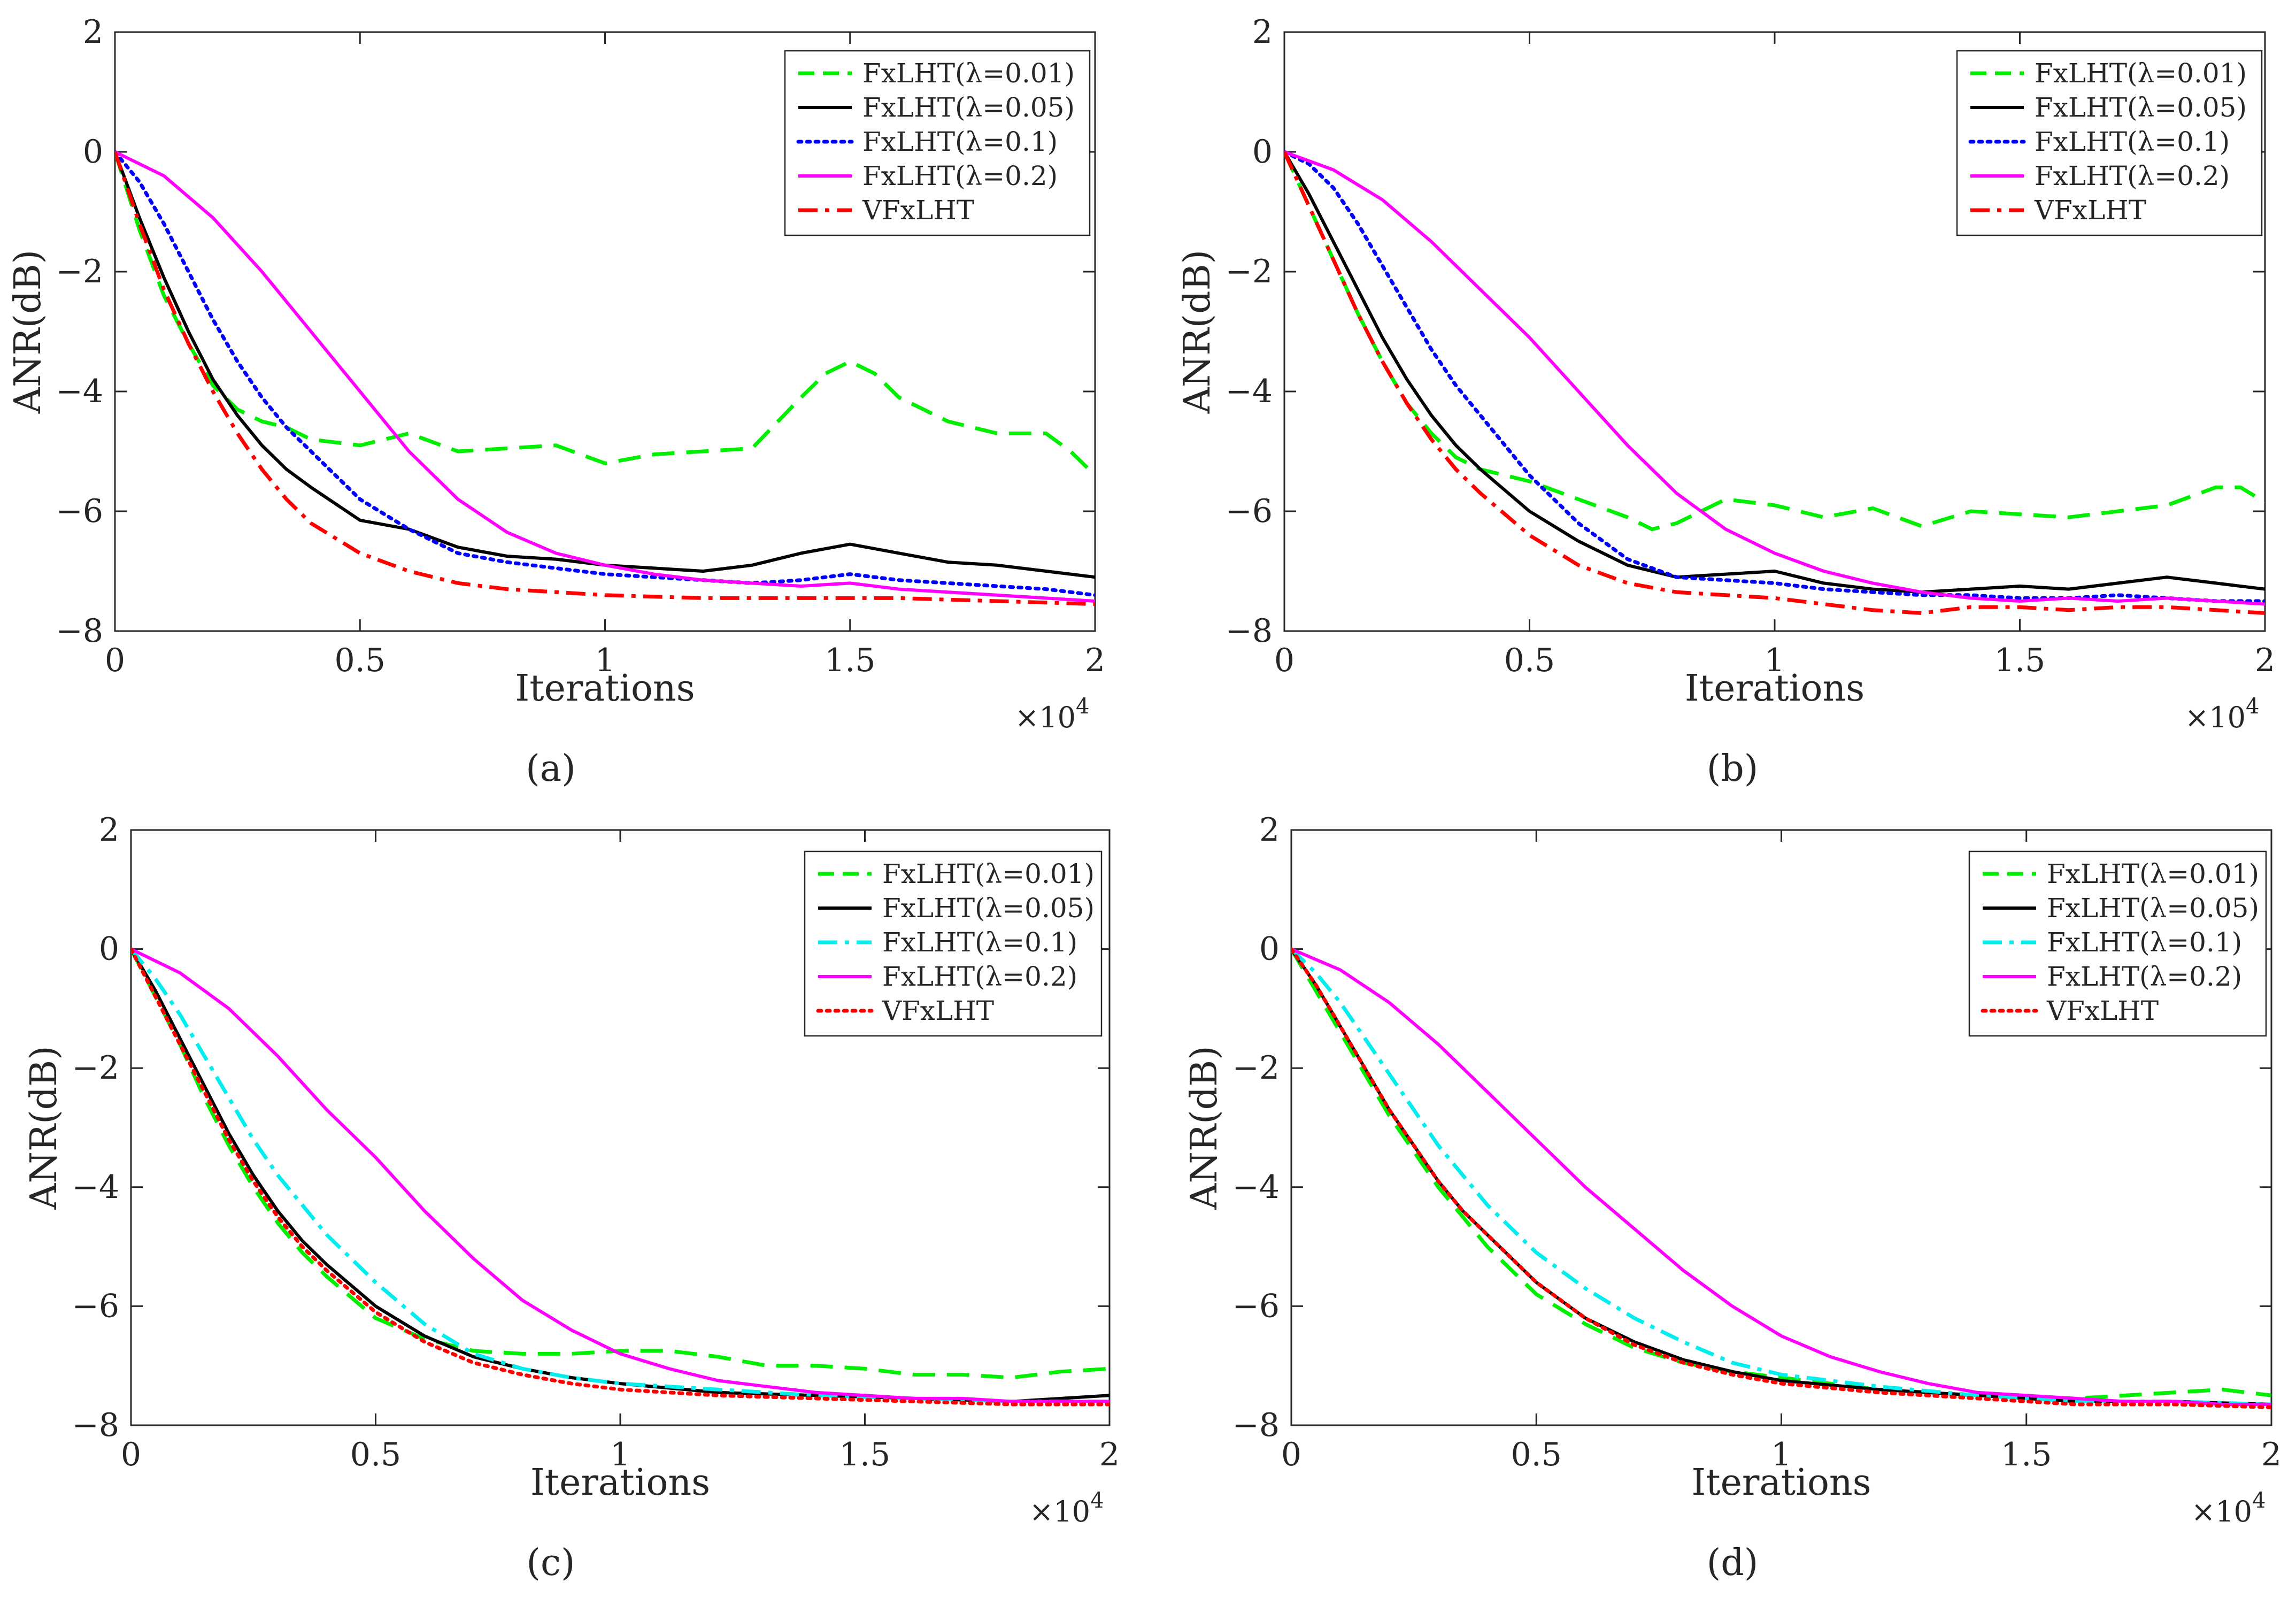 Image resolution: width=2296 pixels, height=1606 pixels. Describe the element at coordinates (550, 1563) in the screenshot. I see `panel-caption: (c)` at that location.